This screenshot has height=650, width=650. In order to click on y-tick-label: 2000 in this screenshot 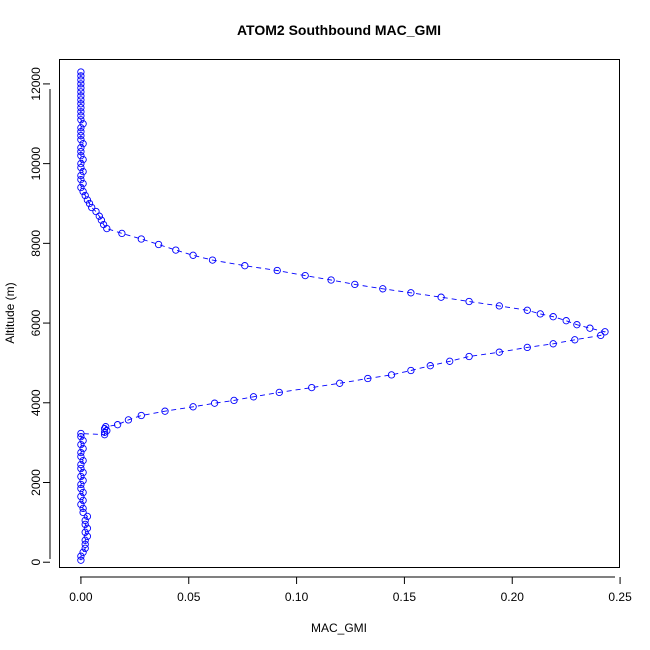, I will do `click(36, 482)`.